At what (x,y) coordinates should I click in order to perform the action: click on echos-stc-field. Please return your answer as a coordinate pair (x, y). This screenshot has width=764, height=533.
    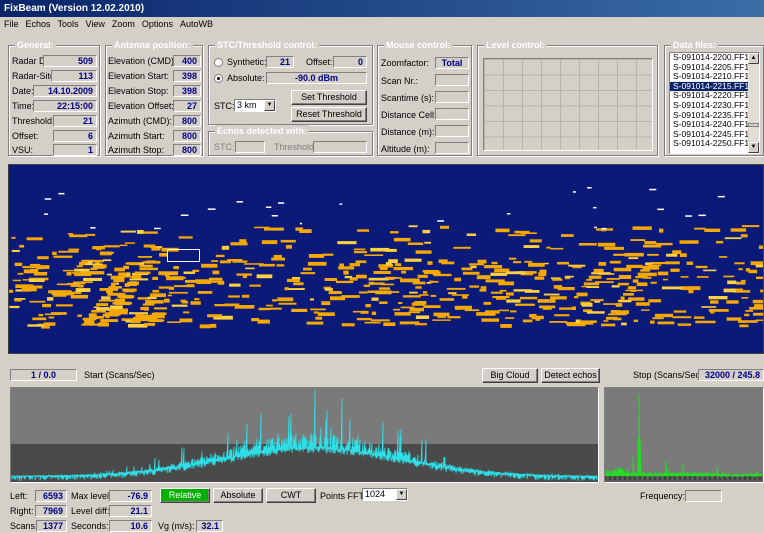
    Looking at the image, I should click on (250, 147).